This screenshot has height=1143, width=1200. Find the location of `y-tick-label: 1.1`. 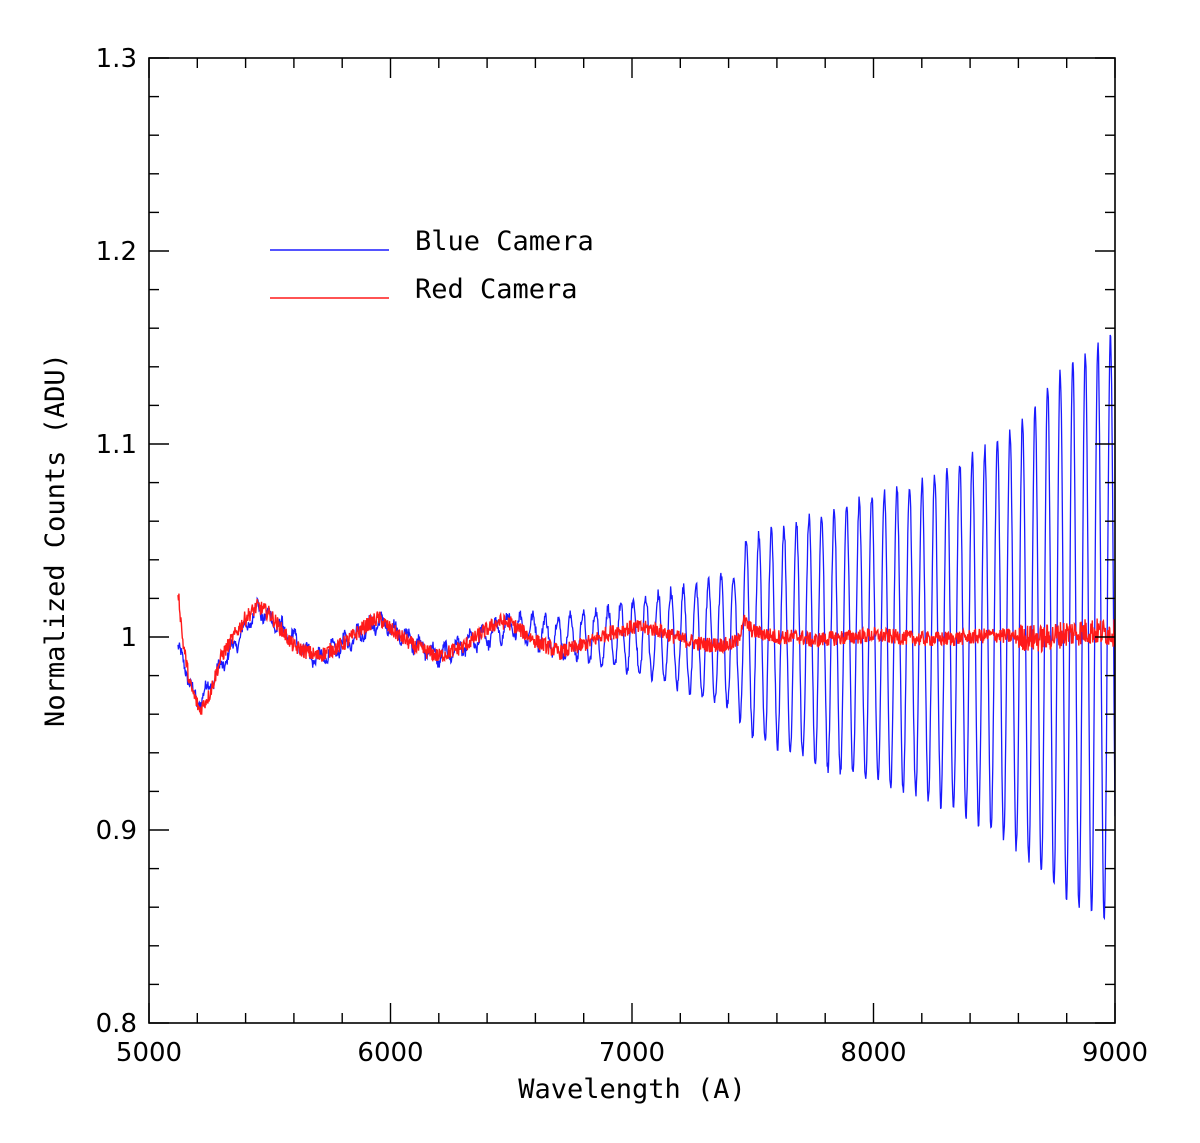

y-tick-label: 1.1 is located at coordinates (116, 445).